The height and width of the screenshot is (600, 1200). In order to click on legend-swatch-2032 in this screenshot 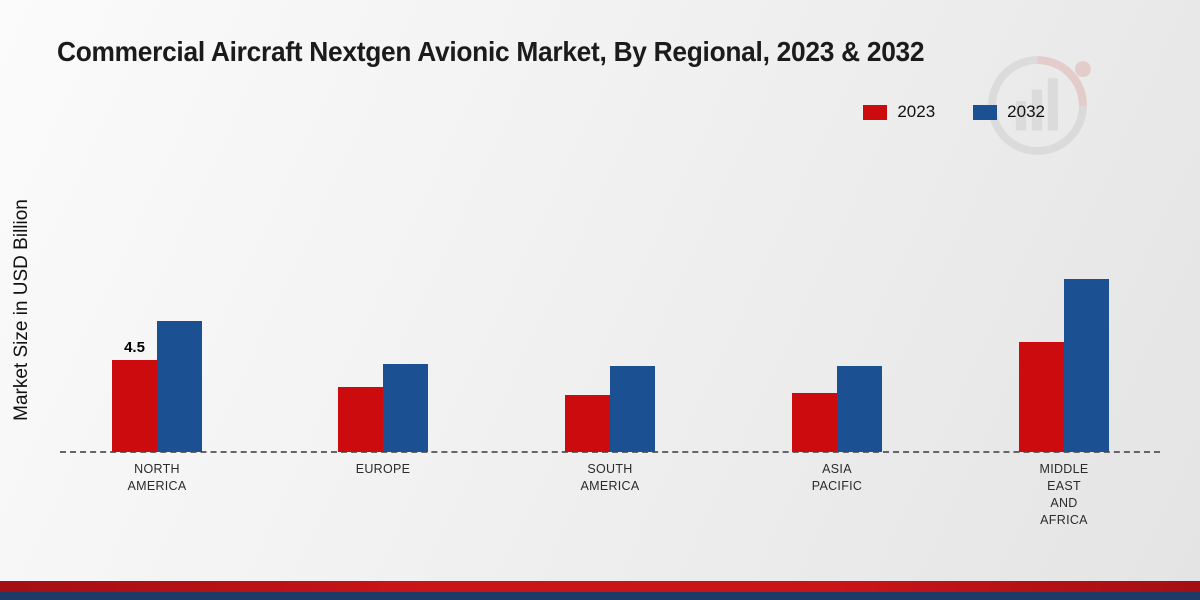, I will do `click(985, 112)`.